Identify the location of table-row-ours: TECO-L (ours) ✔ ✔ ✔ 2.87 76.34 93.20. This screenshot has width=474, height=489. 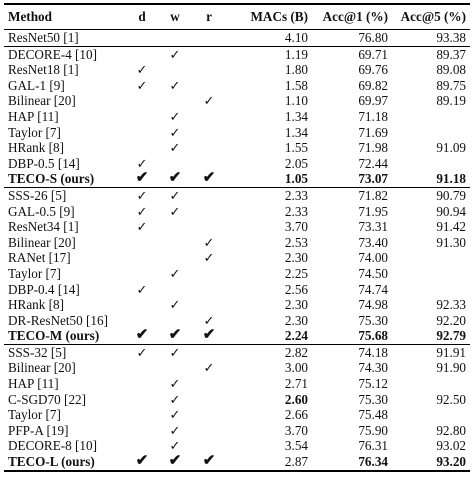
(237, 461).